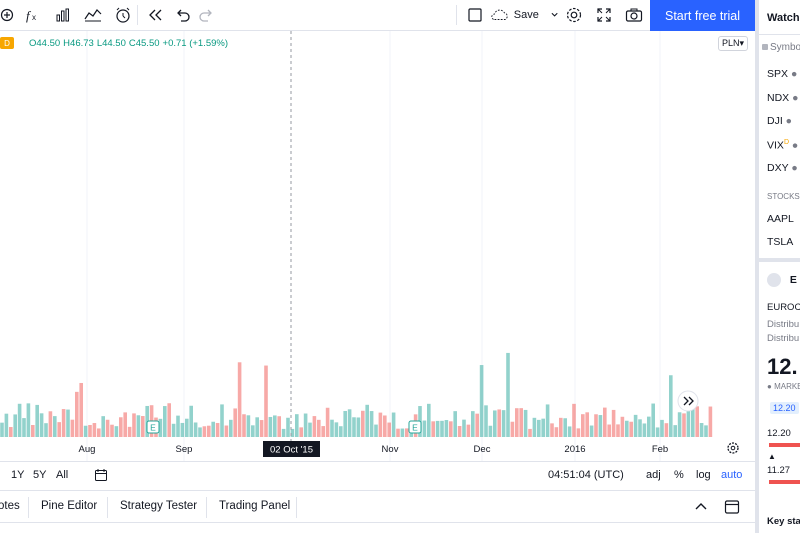  What do you see at coordinates (184, 449) in the screenshot?
I see `time-tick-label: Sep` at bounding box center [184, 449].